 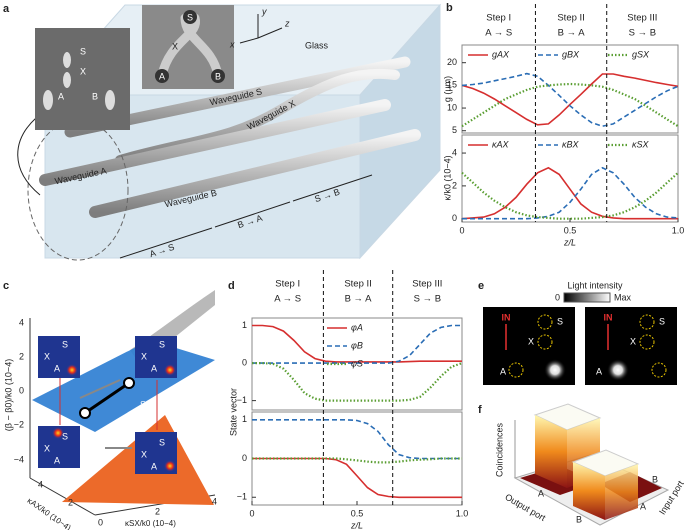 What do you see at coordinates (480, 410) in the screenshot?
I see `panel-label: f` at bounding box center [480, 410].